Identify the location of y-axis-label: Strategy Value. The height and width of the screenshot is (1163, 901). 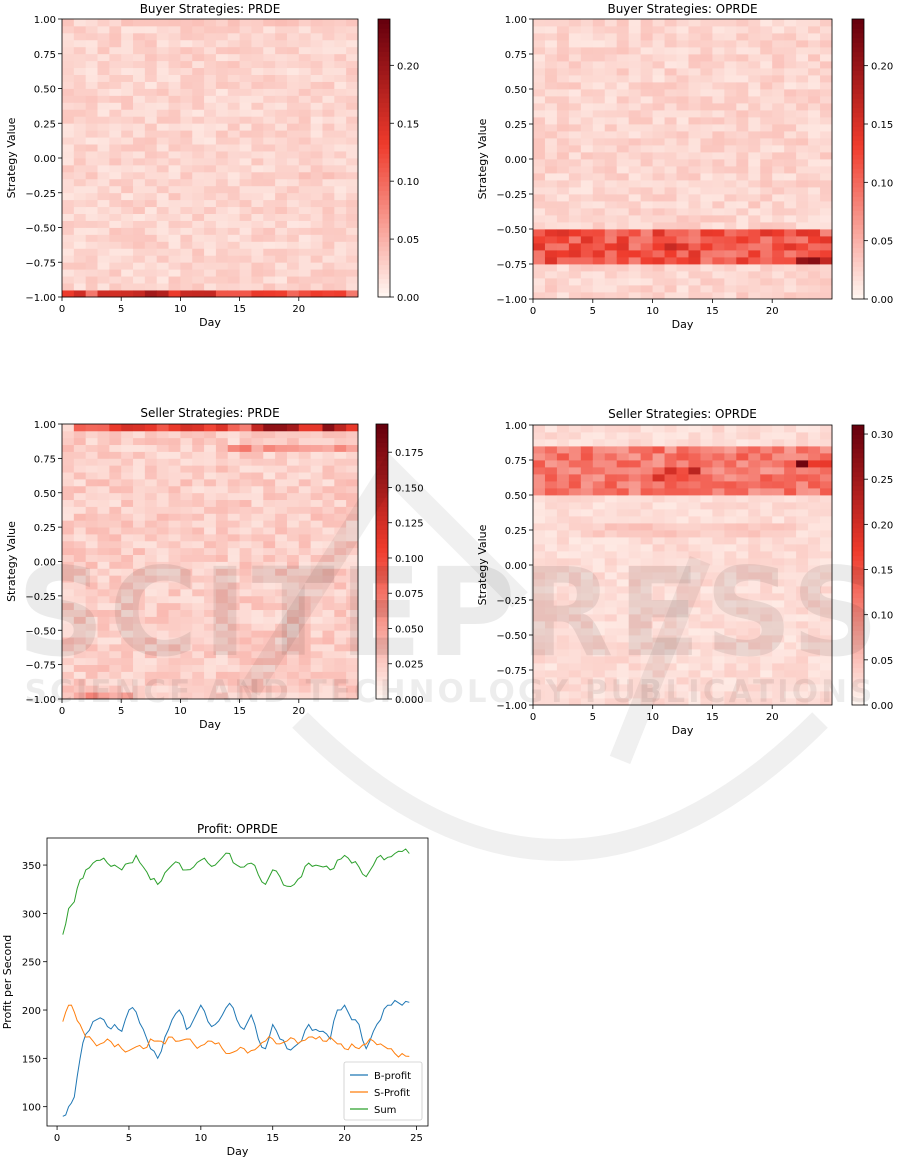
(482, 158).